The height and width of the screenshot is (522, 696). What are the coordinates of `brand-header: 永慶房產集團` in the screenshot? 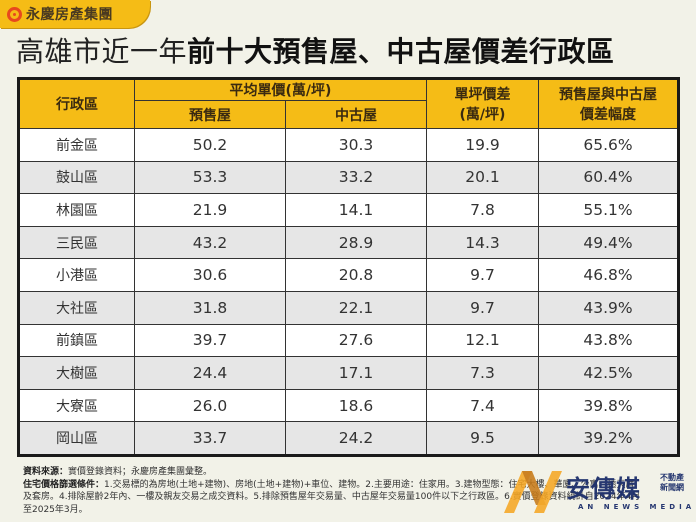 It's located at (75, 14).